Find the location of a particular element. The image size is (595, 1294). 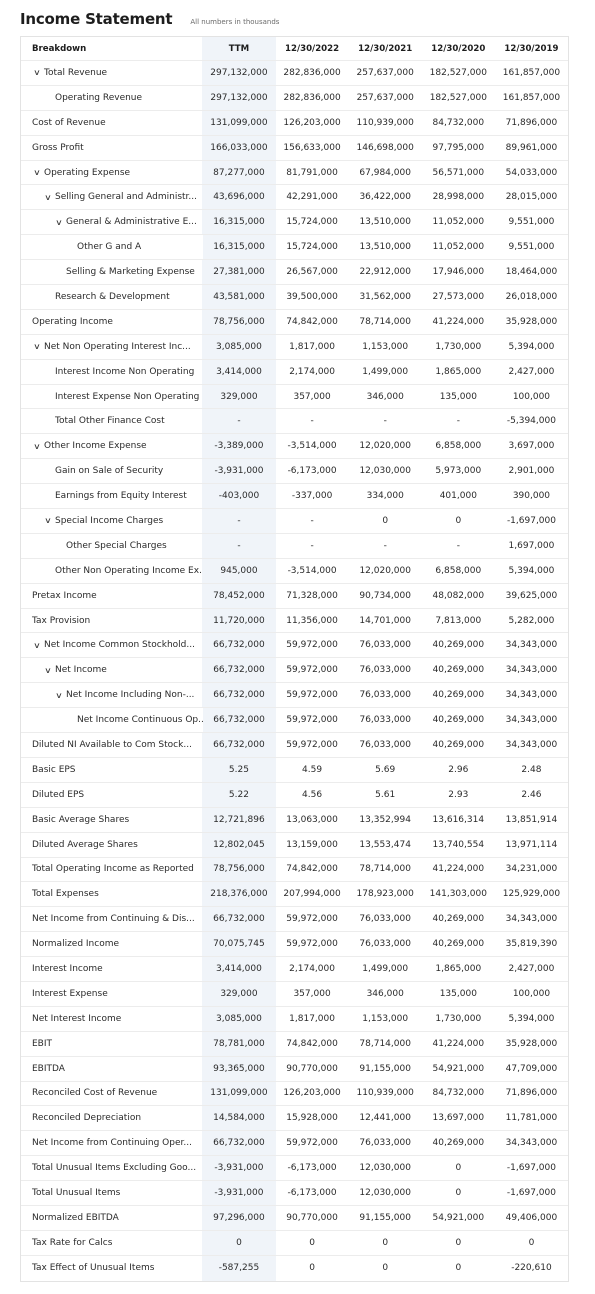

row-label-text: Cost of Revenue is located at coordinates (69, 122).